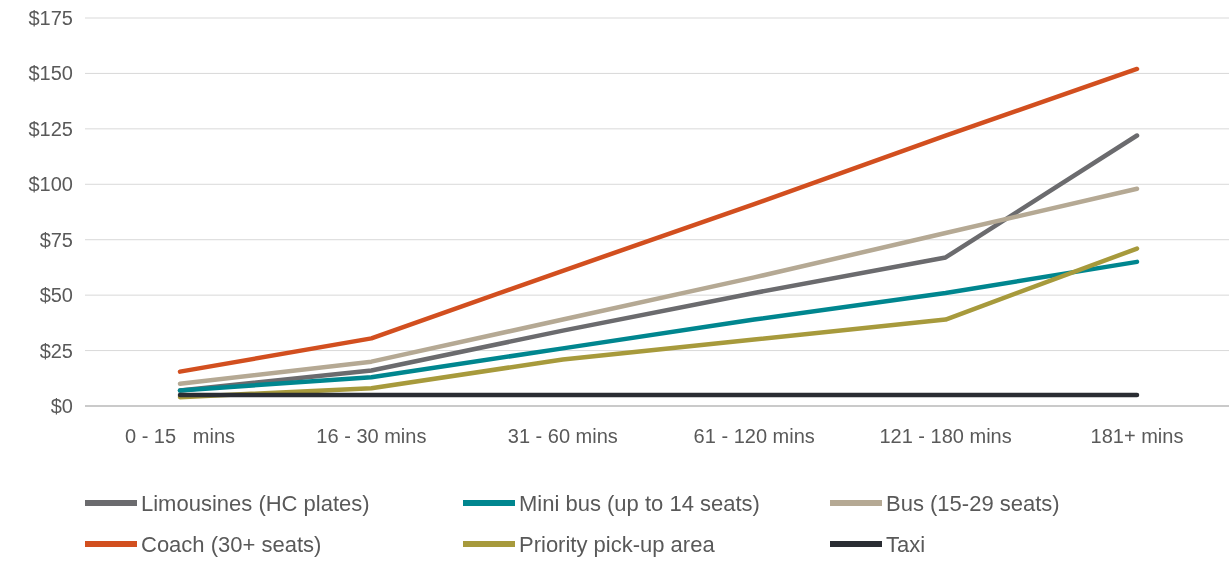 This screenshot has height=563, width=1229. What do you see at coordinates (56, 239) in the screenshot?
I see `y-tick-label: $75` at bounding box center [56, 239].